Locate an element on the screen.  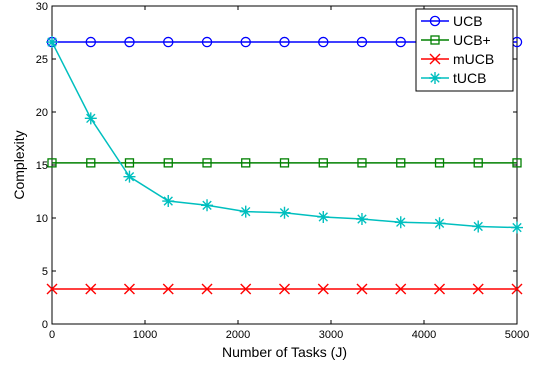
y-tick-label: 20 is located at coordinates (42, 113).